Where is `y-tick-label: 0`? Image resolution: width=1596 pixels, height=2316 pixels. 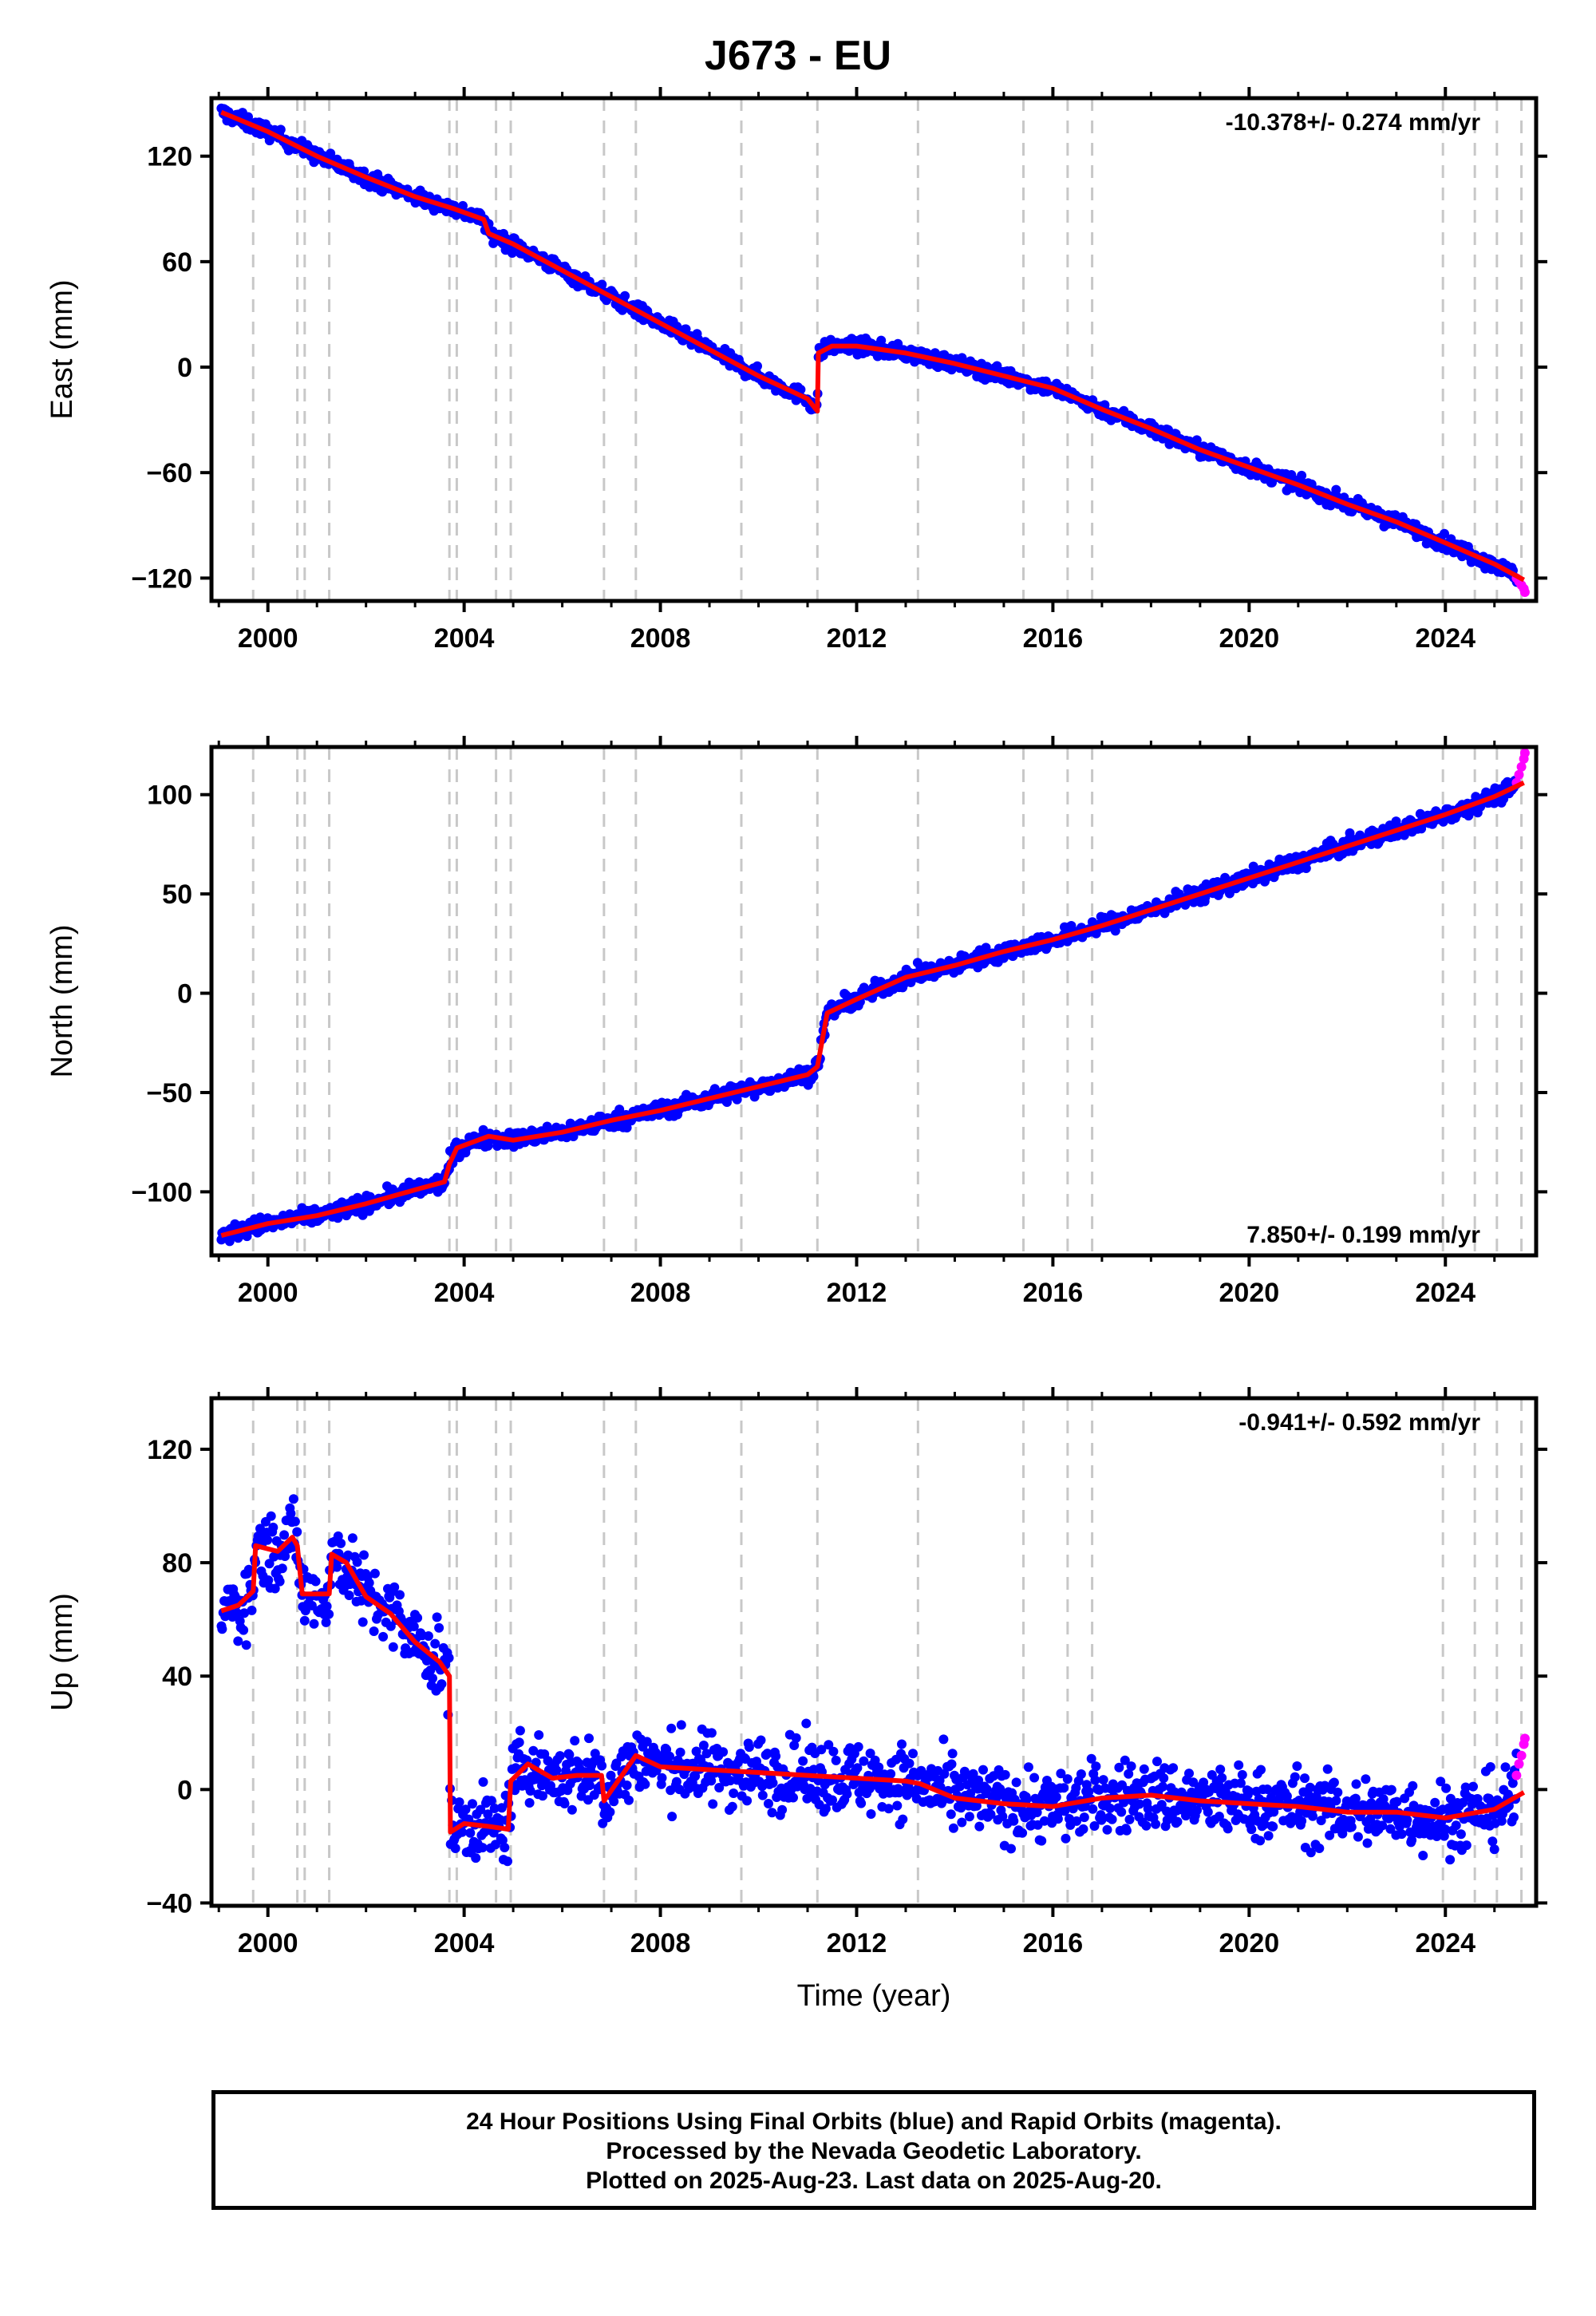 y-tick-label: 0 is located at coordinates (184, 994).